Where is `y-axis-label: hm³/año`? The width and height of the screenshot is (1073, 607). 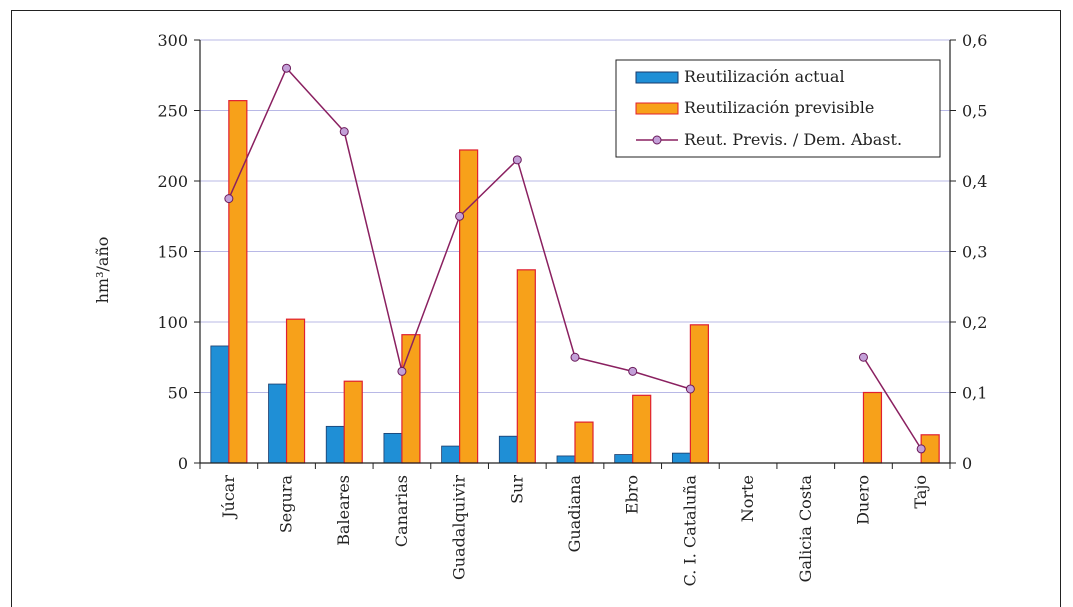 y-axis-label: hm³/año is located at coordinates (102, 270).